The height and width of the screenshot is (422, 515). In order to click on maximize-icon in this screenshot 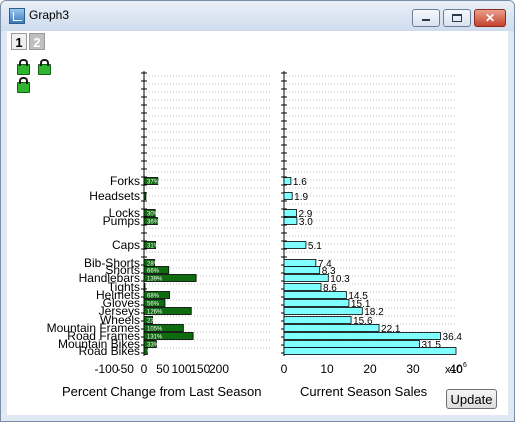, I will do `click(457, 18)`.